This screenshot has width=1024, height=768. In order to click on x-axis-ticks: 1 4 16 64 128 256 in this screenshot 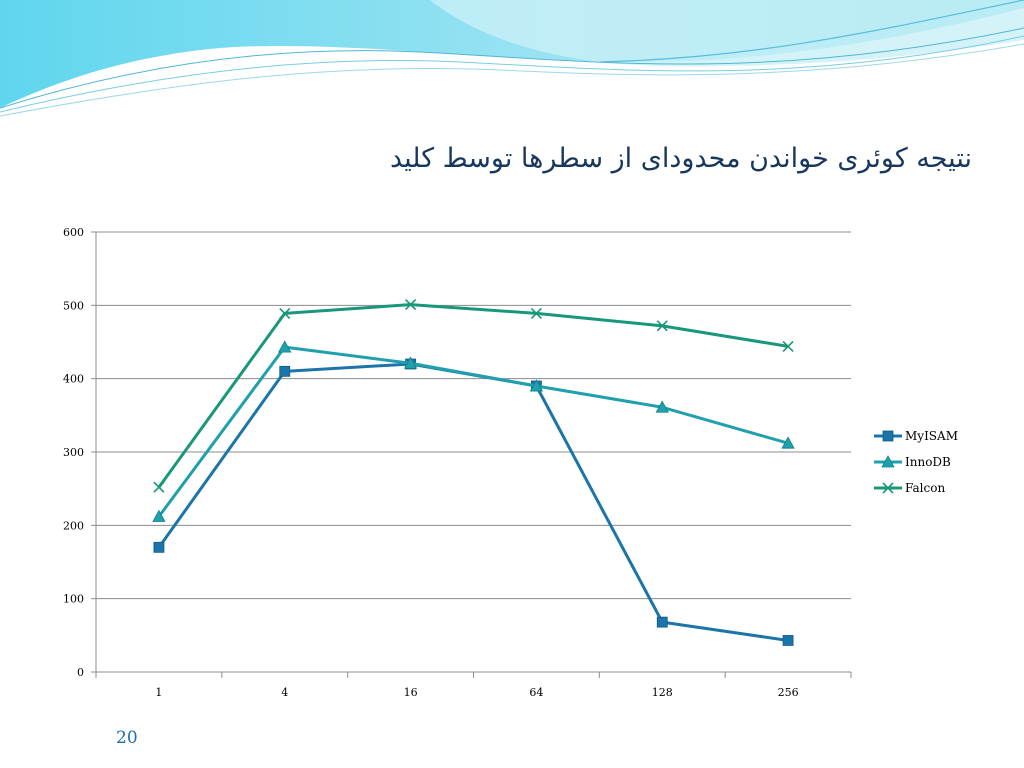, I will do `click(473, 685)`.